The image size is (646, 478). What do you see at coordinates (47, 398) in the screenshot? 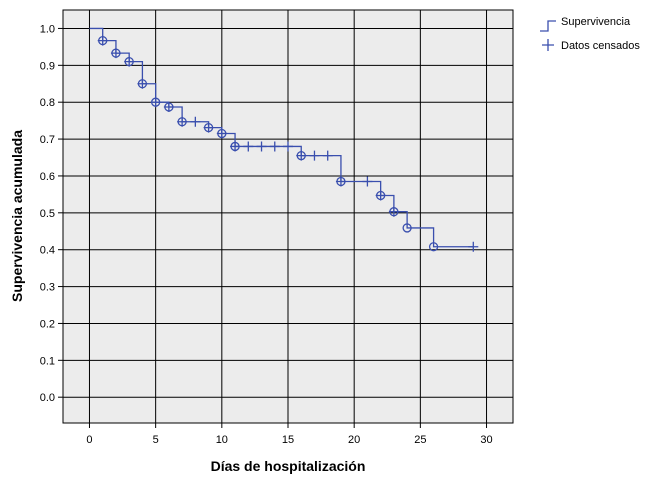
I see `y-tick-label: 0.0` at bounding box center [47, 398].